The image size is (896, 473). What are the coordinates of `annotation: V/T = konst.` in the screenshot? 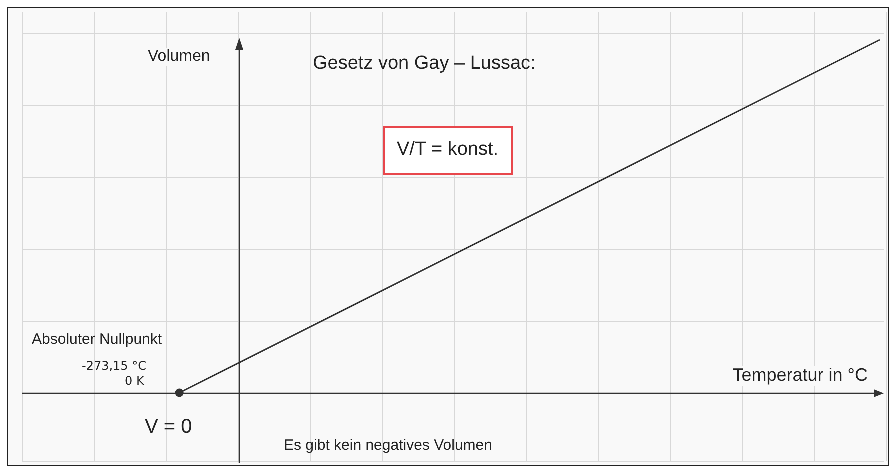 It's located at (448, 150).